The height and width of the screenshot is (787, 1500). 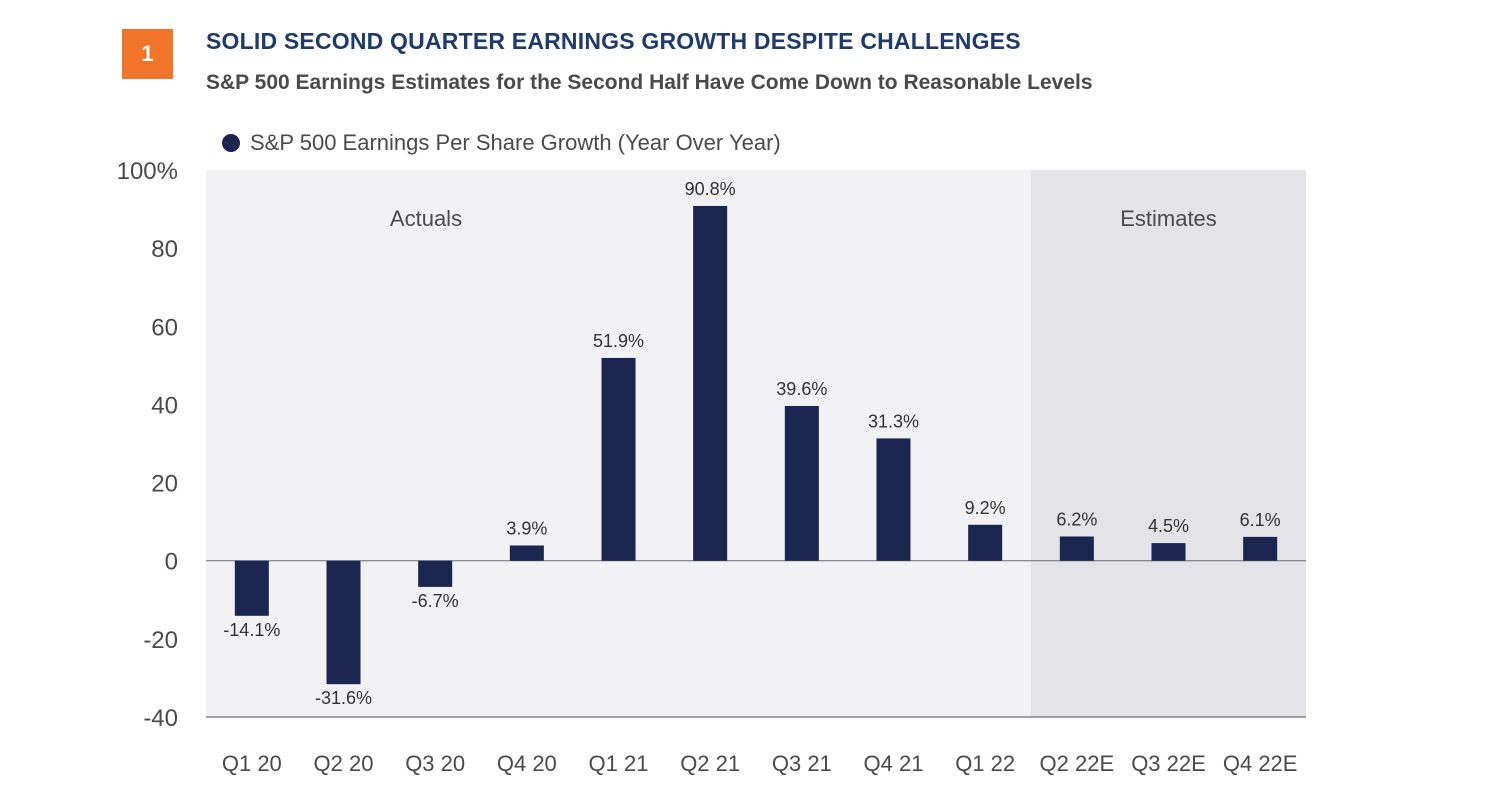 What do you see at coordinates (164, 249) in the screenshot?
I see `y-tick-label: 80` at bounding box center [164, 249].